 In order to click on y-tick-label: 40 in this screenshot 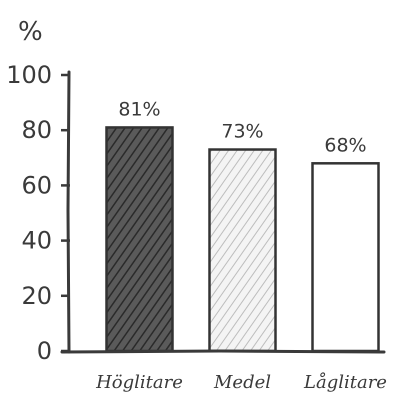, I will do `click(36, 241)`.